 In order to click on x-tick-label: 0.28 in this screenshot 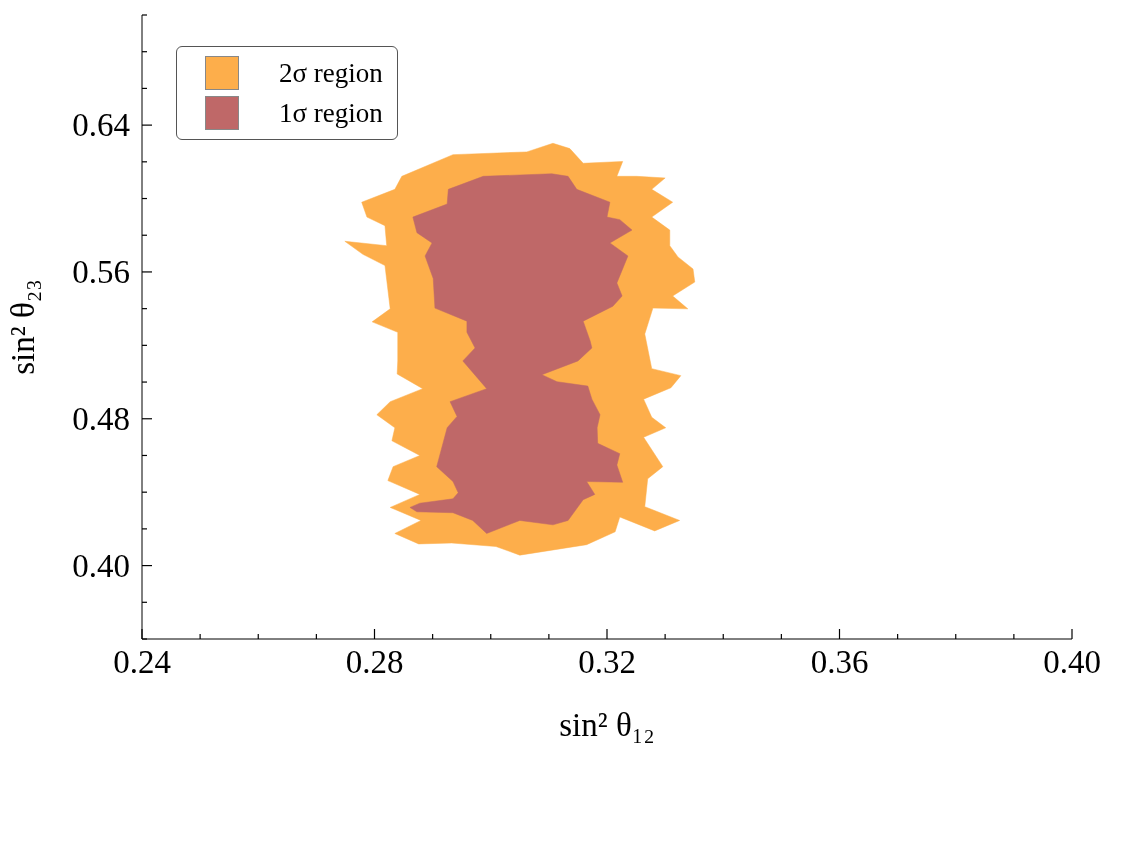, I will do `click(374, 662)`.